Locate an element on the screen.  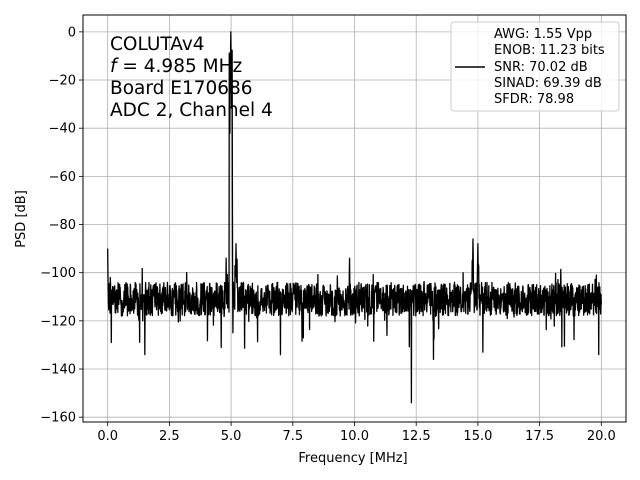
x-tick-label: 2.5 is located at coordinates (169, 436).